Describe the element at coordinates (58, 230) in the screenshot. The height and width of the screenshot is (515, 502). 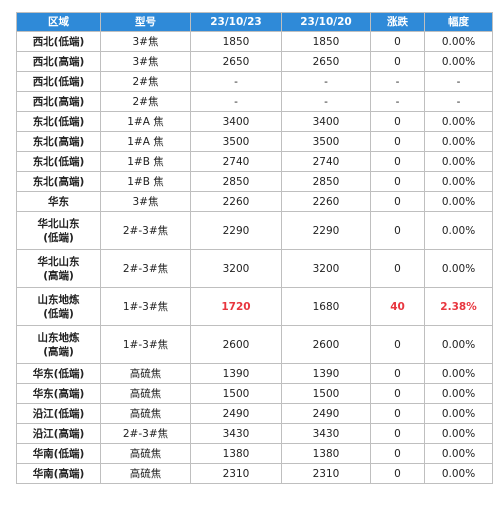
I see `region-cell: 华北山东 (低端)` at that location.